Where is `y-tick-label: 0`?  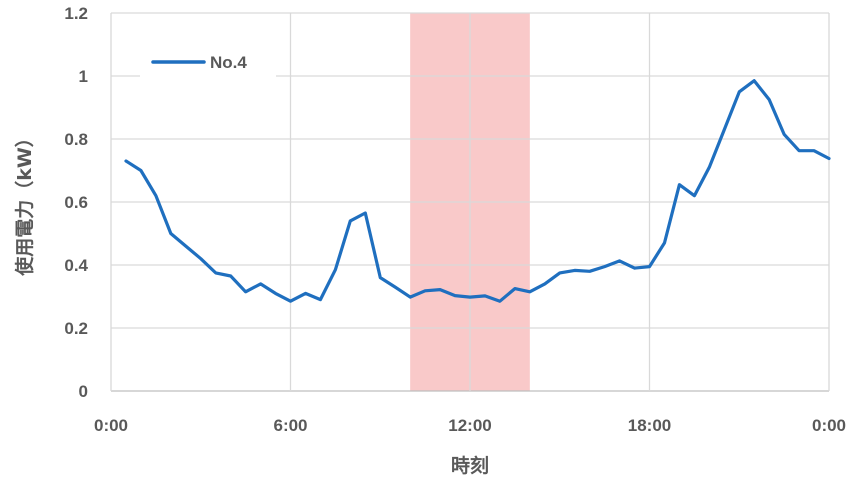 y-tick-label: 0 is located at coordinates (83, 391).